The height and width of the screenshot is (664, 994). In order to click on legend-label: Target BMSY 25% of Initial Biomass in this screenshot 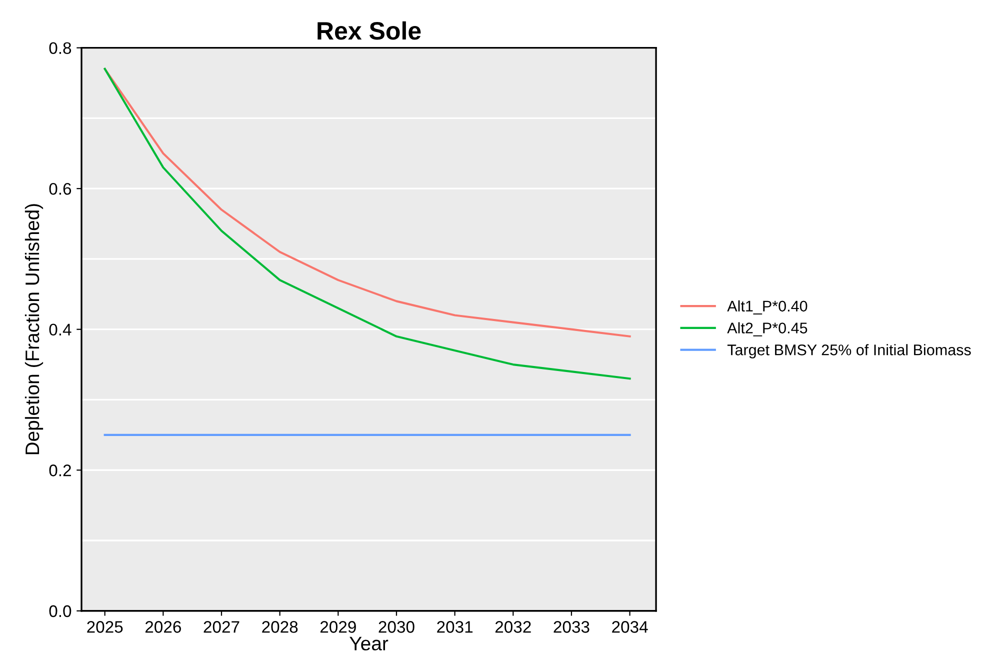, I will do `click(849, 351)`.